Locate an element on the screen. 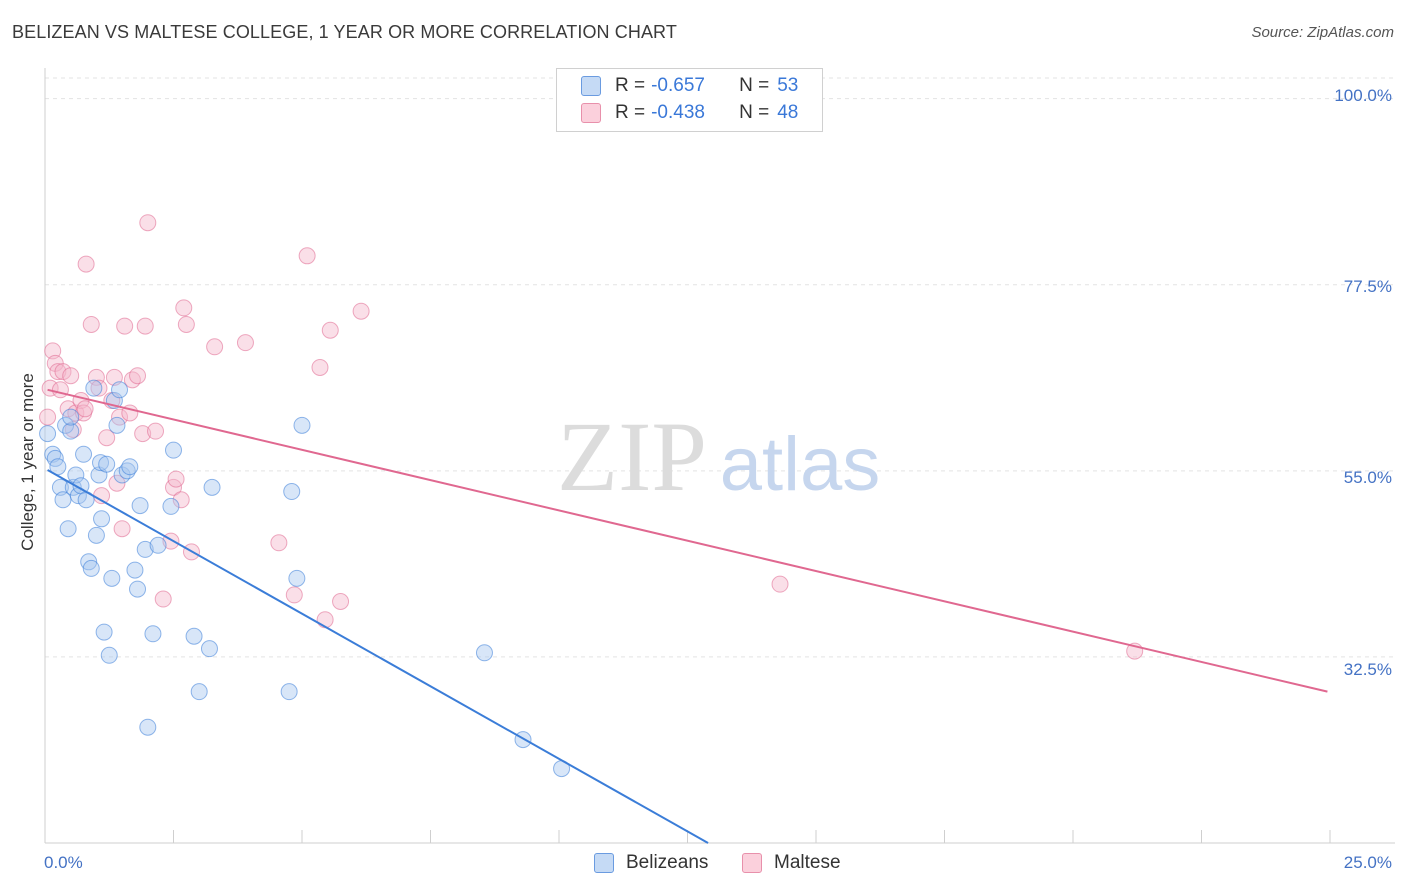  watermark: ZIP atlas is located at coordinates (718, 456).